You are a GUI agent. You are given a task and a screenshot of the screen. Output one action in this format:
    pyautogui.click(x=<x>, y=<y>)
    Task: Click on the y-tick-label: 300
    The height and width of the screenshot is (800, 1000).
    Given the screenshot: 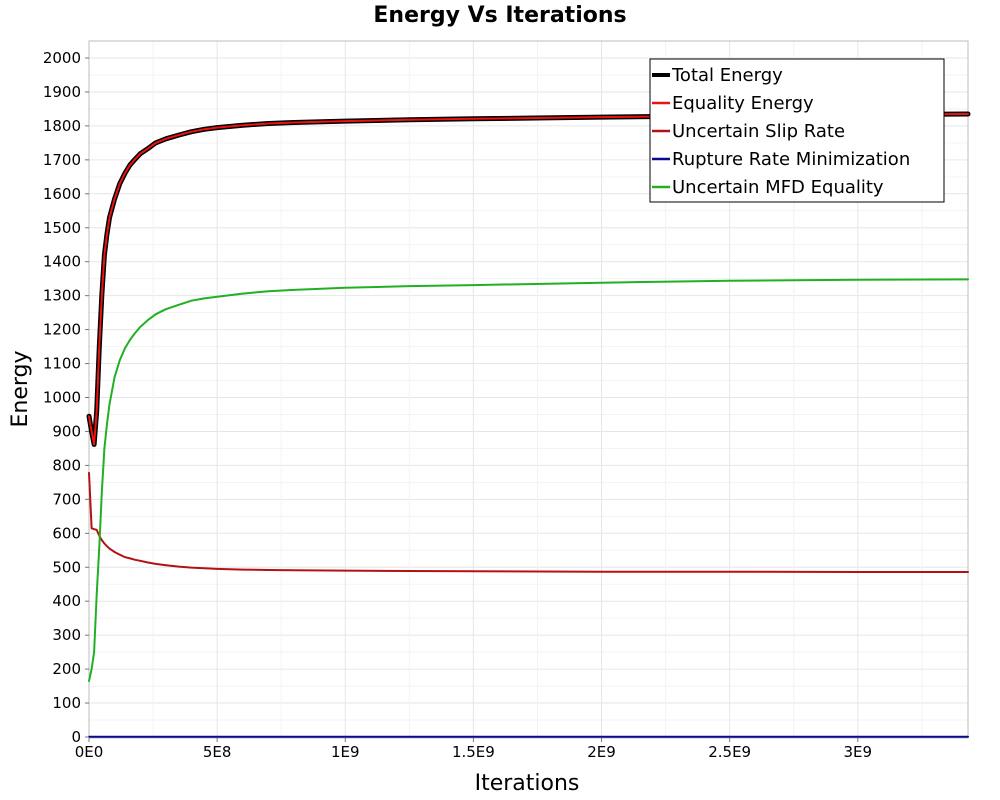 What is the action you would take?
    pyautogui.click(x=66, y=635)
    